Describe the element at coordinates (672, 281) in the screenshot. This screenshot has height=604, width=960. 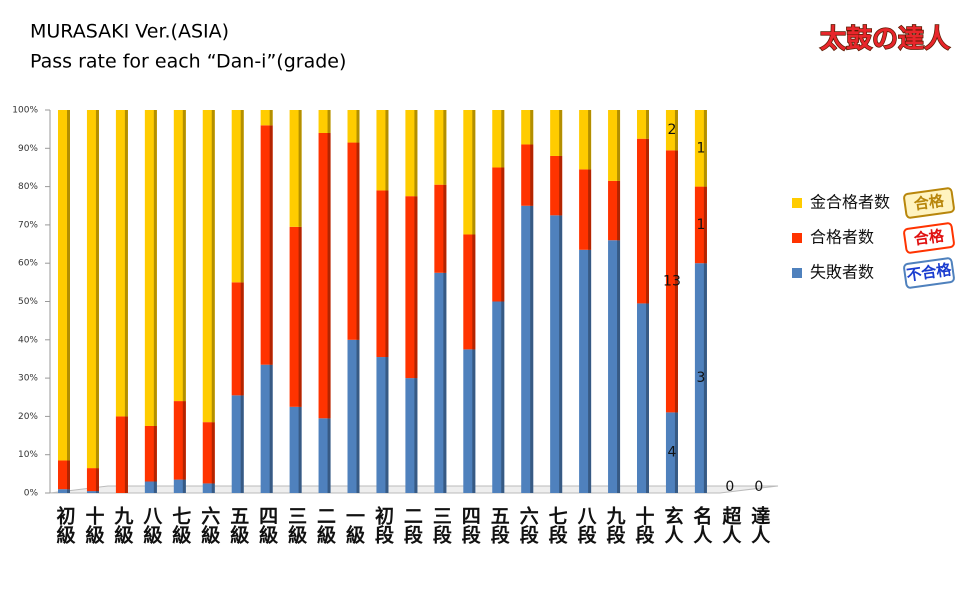
I see `count-label: 13` at that location.